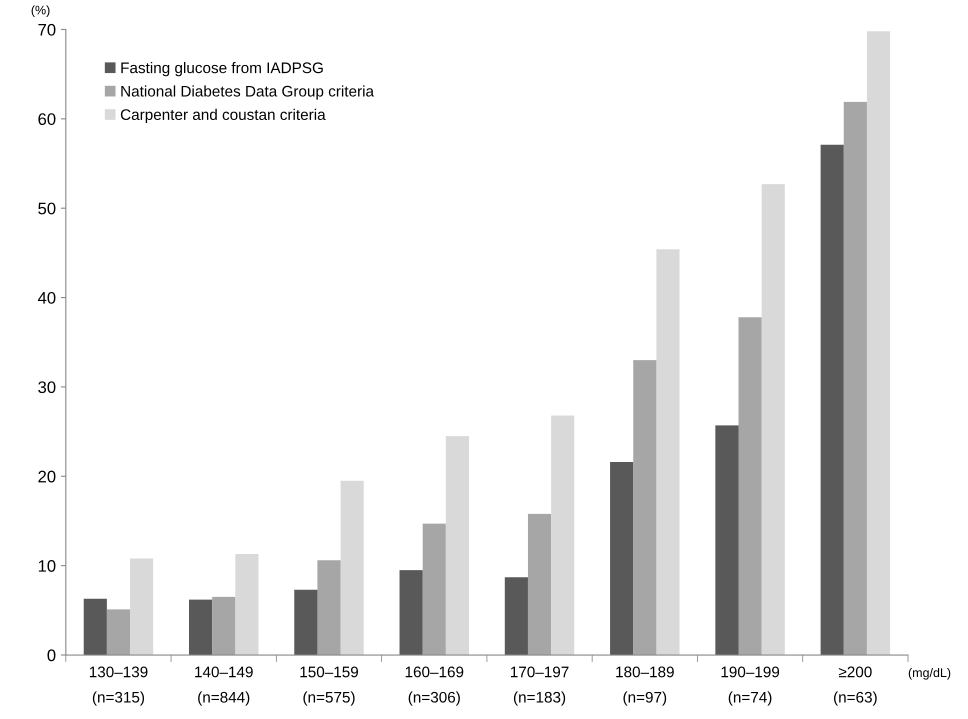  I want to click on x-tick-label: 170–197 (n=183), so click(539, 686).